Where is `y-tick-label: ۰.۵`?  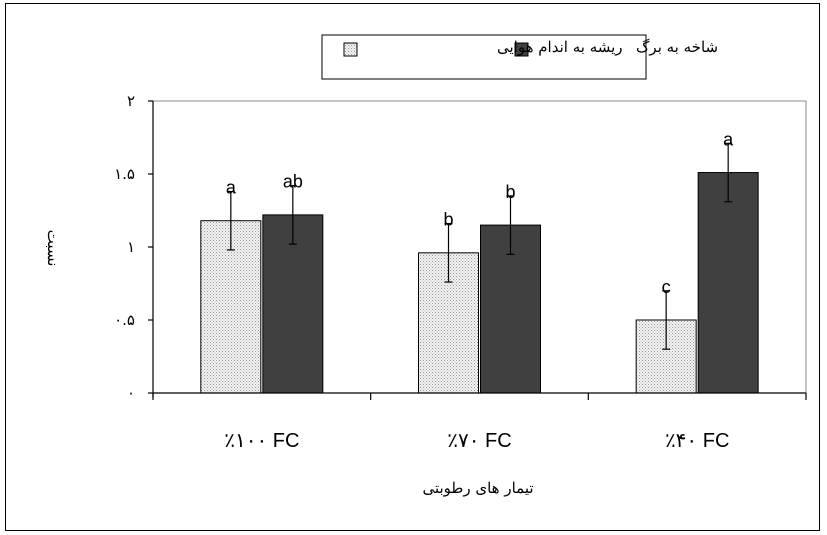 y-tick-label: ۰.۵ is located at coordinates (124, 320).